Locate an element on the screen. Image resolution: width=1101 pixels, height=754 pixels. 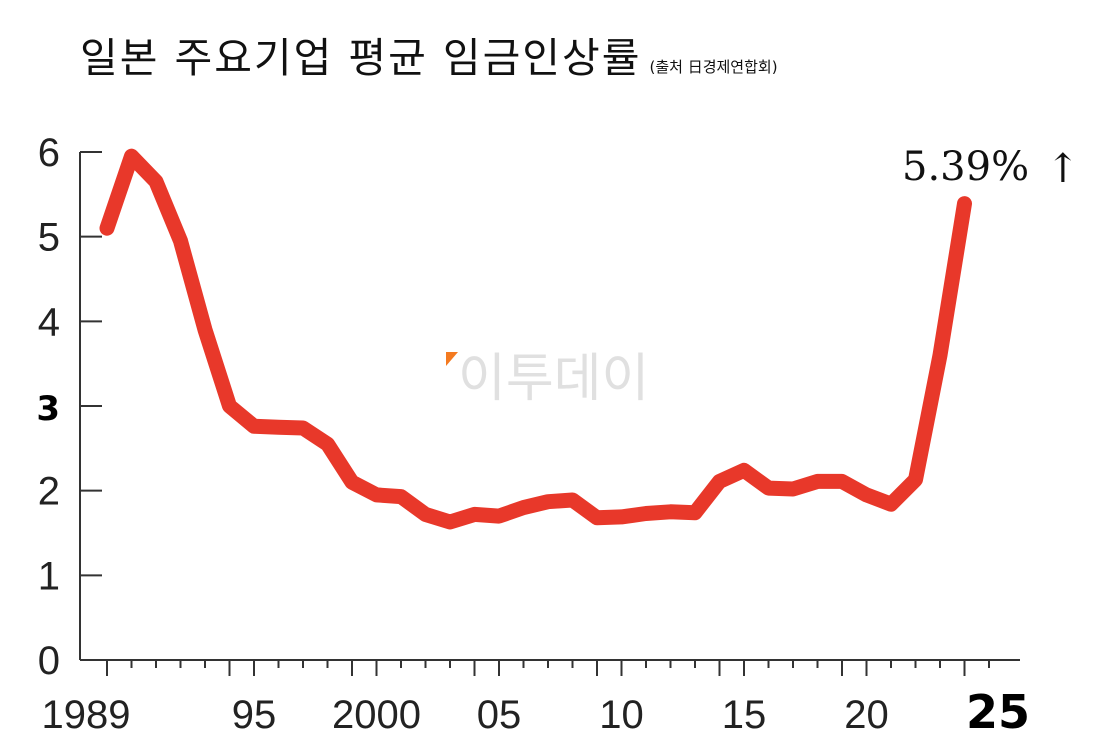
y-tick-label: 2 is located at coordinates (49, 492).